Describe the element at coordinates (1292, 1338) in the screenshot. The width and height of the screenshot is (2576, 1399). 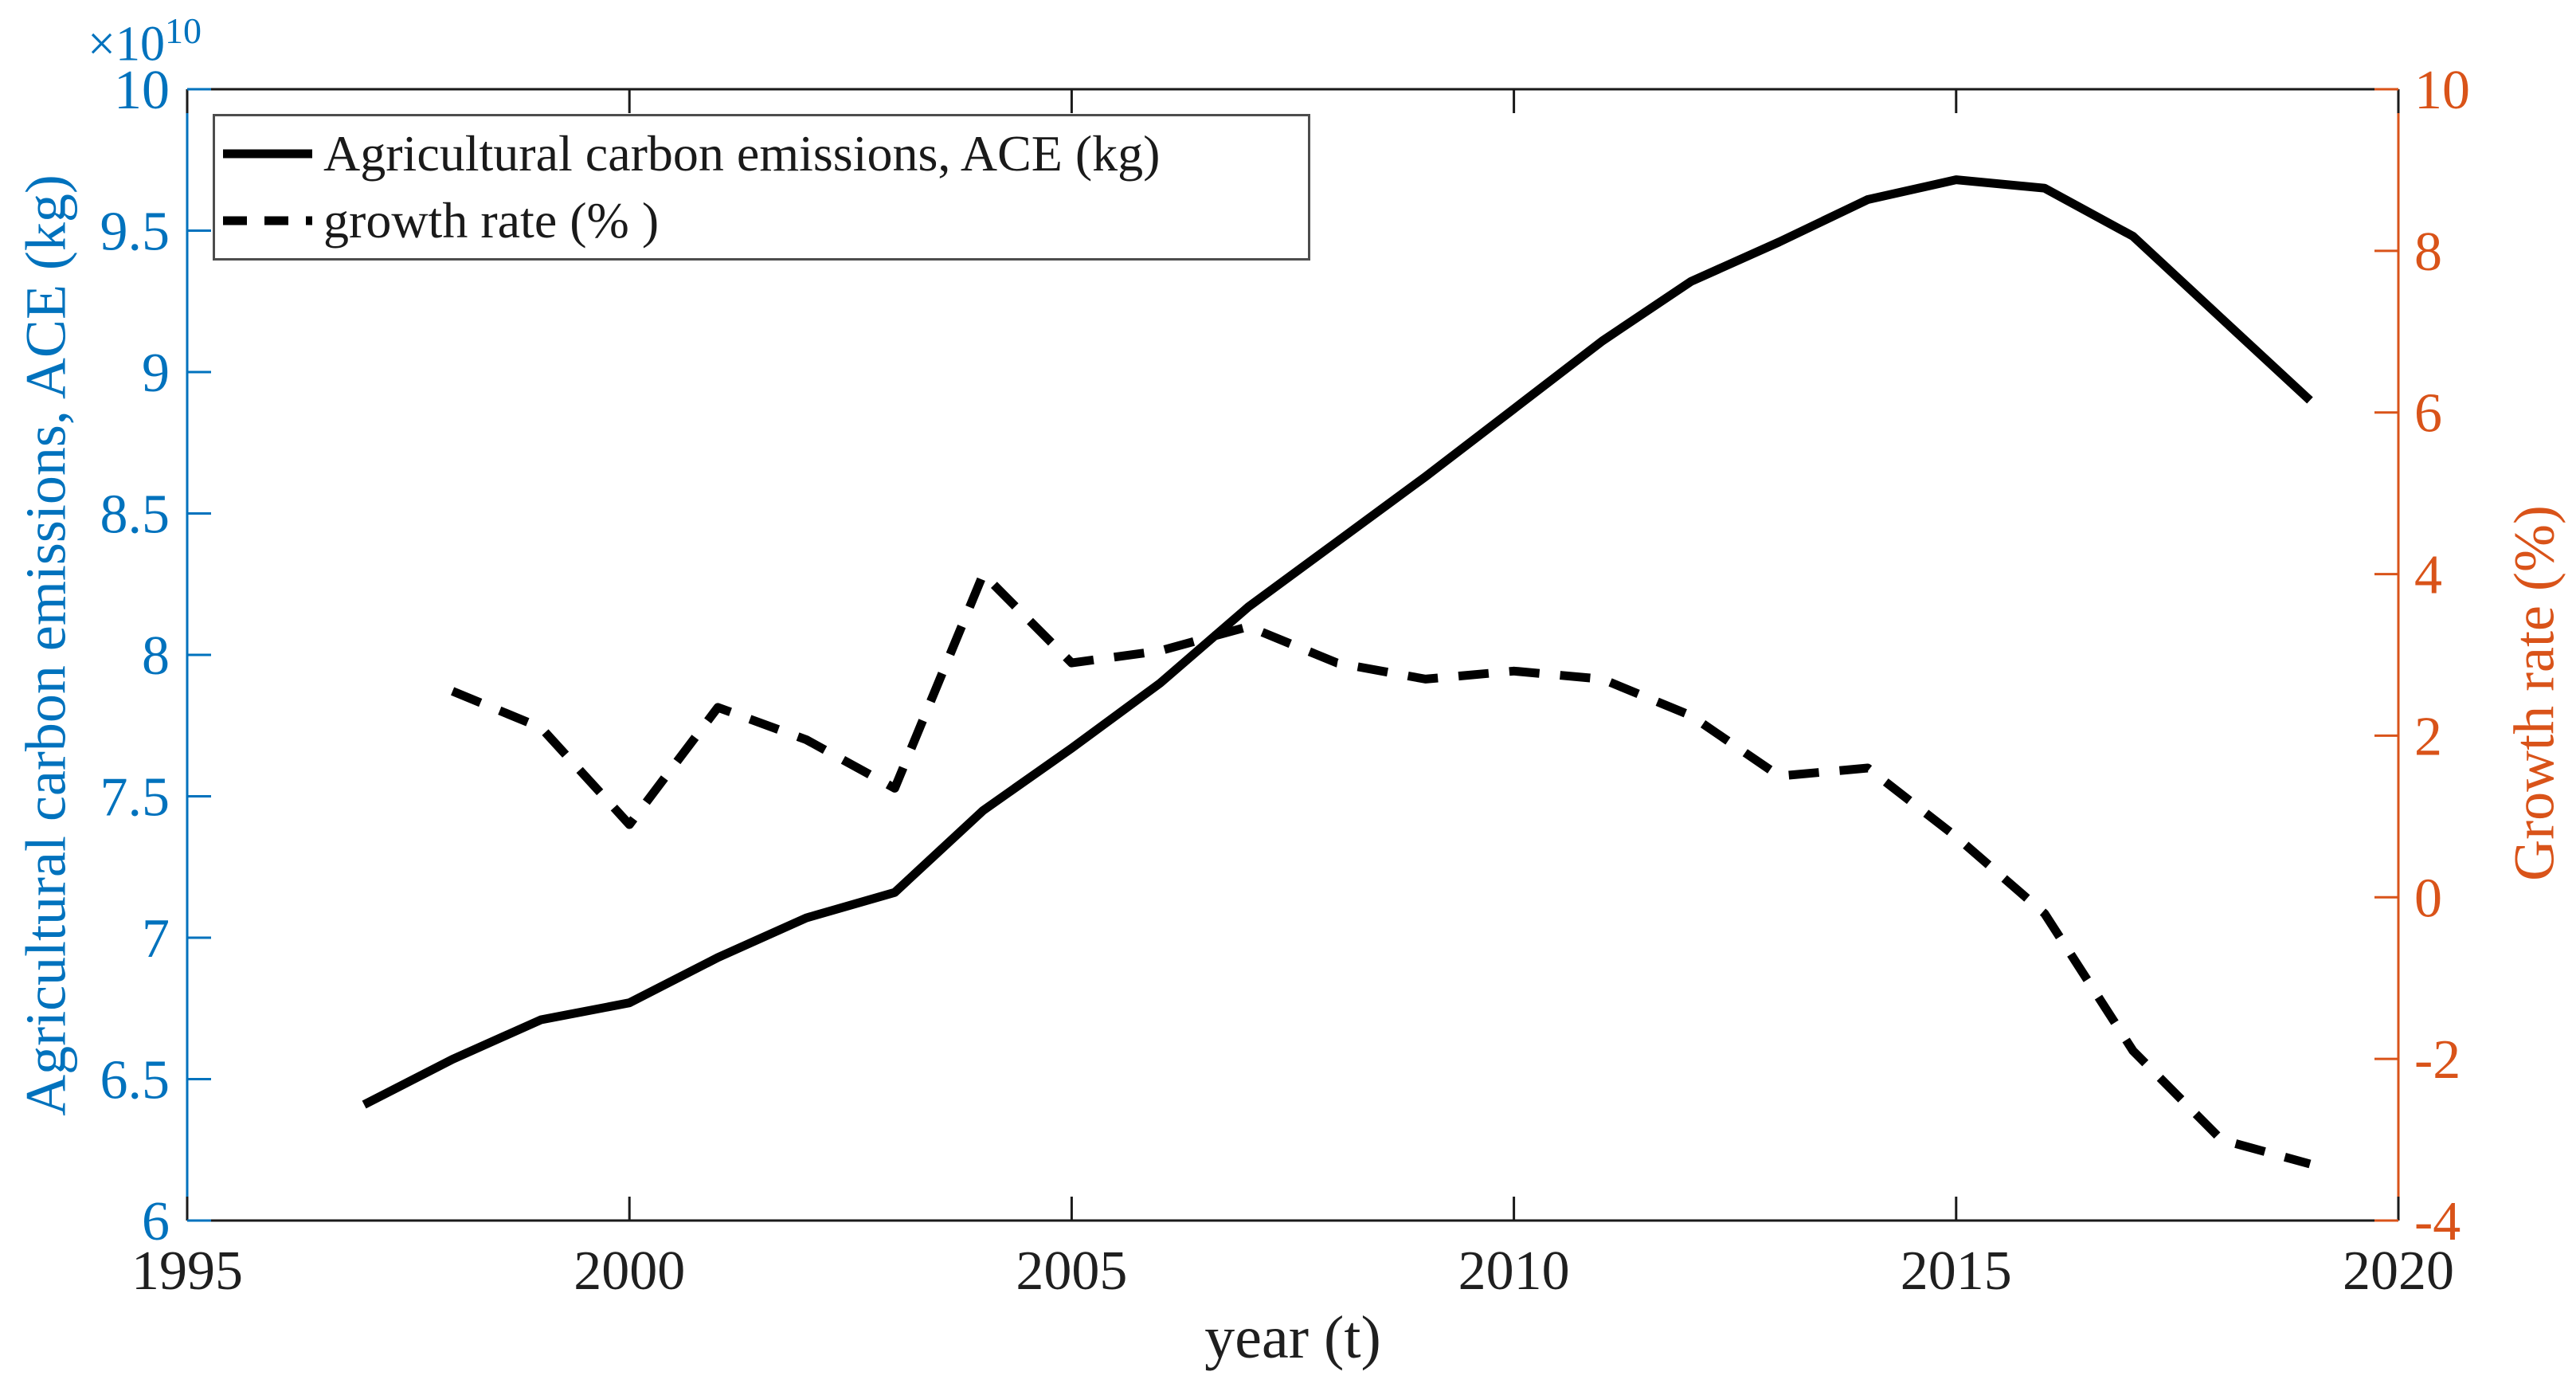
I see `x-axis-label: year (t)` at that location.